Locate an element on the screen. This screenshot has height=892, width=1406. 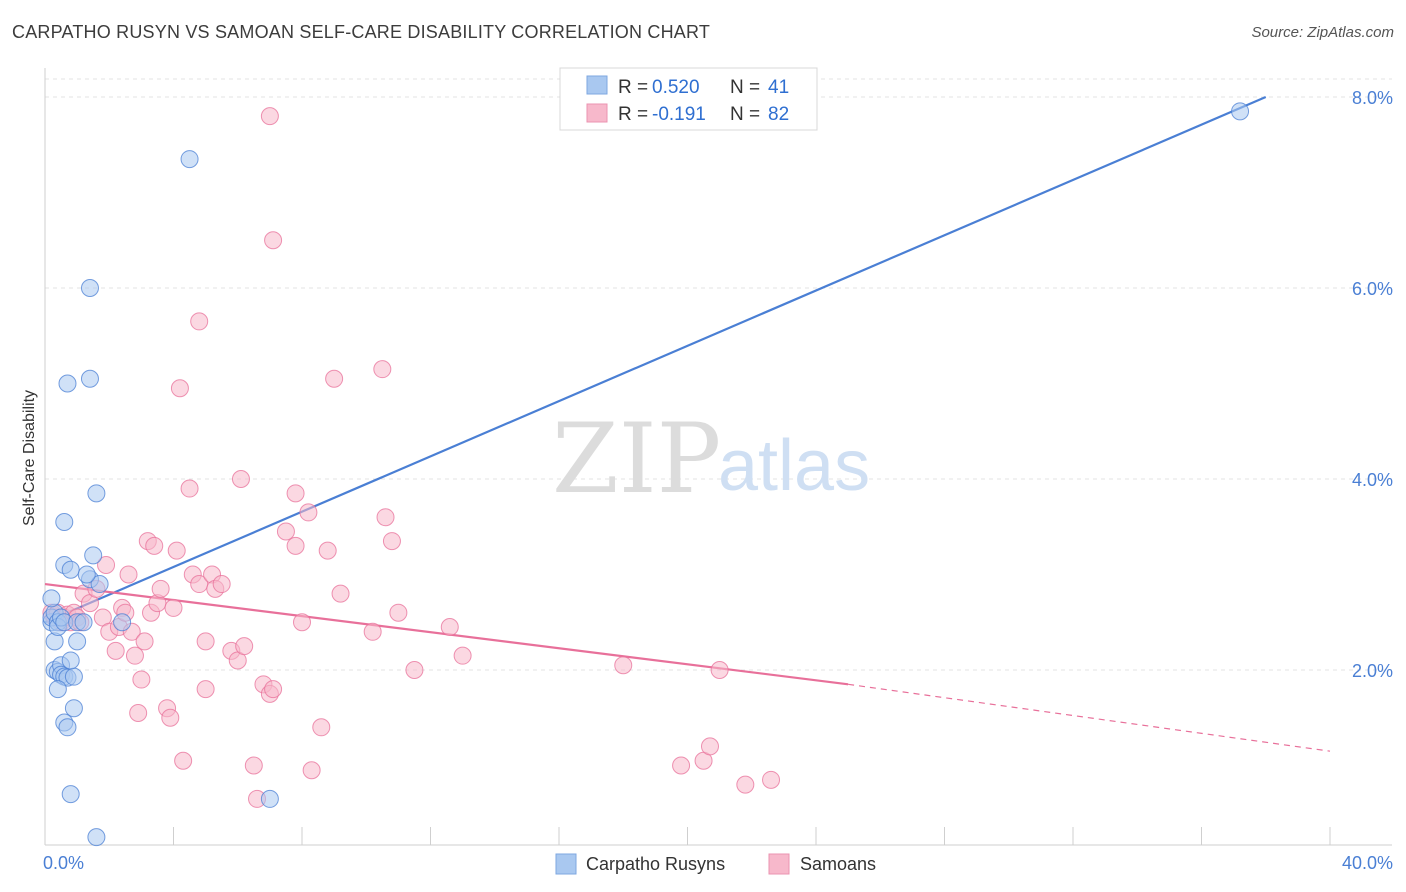
watermark-atlas: atlas is located at coordinates (794, 466).